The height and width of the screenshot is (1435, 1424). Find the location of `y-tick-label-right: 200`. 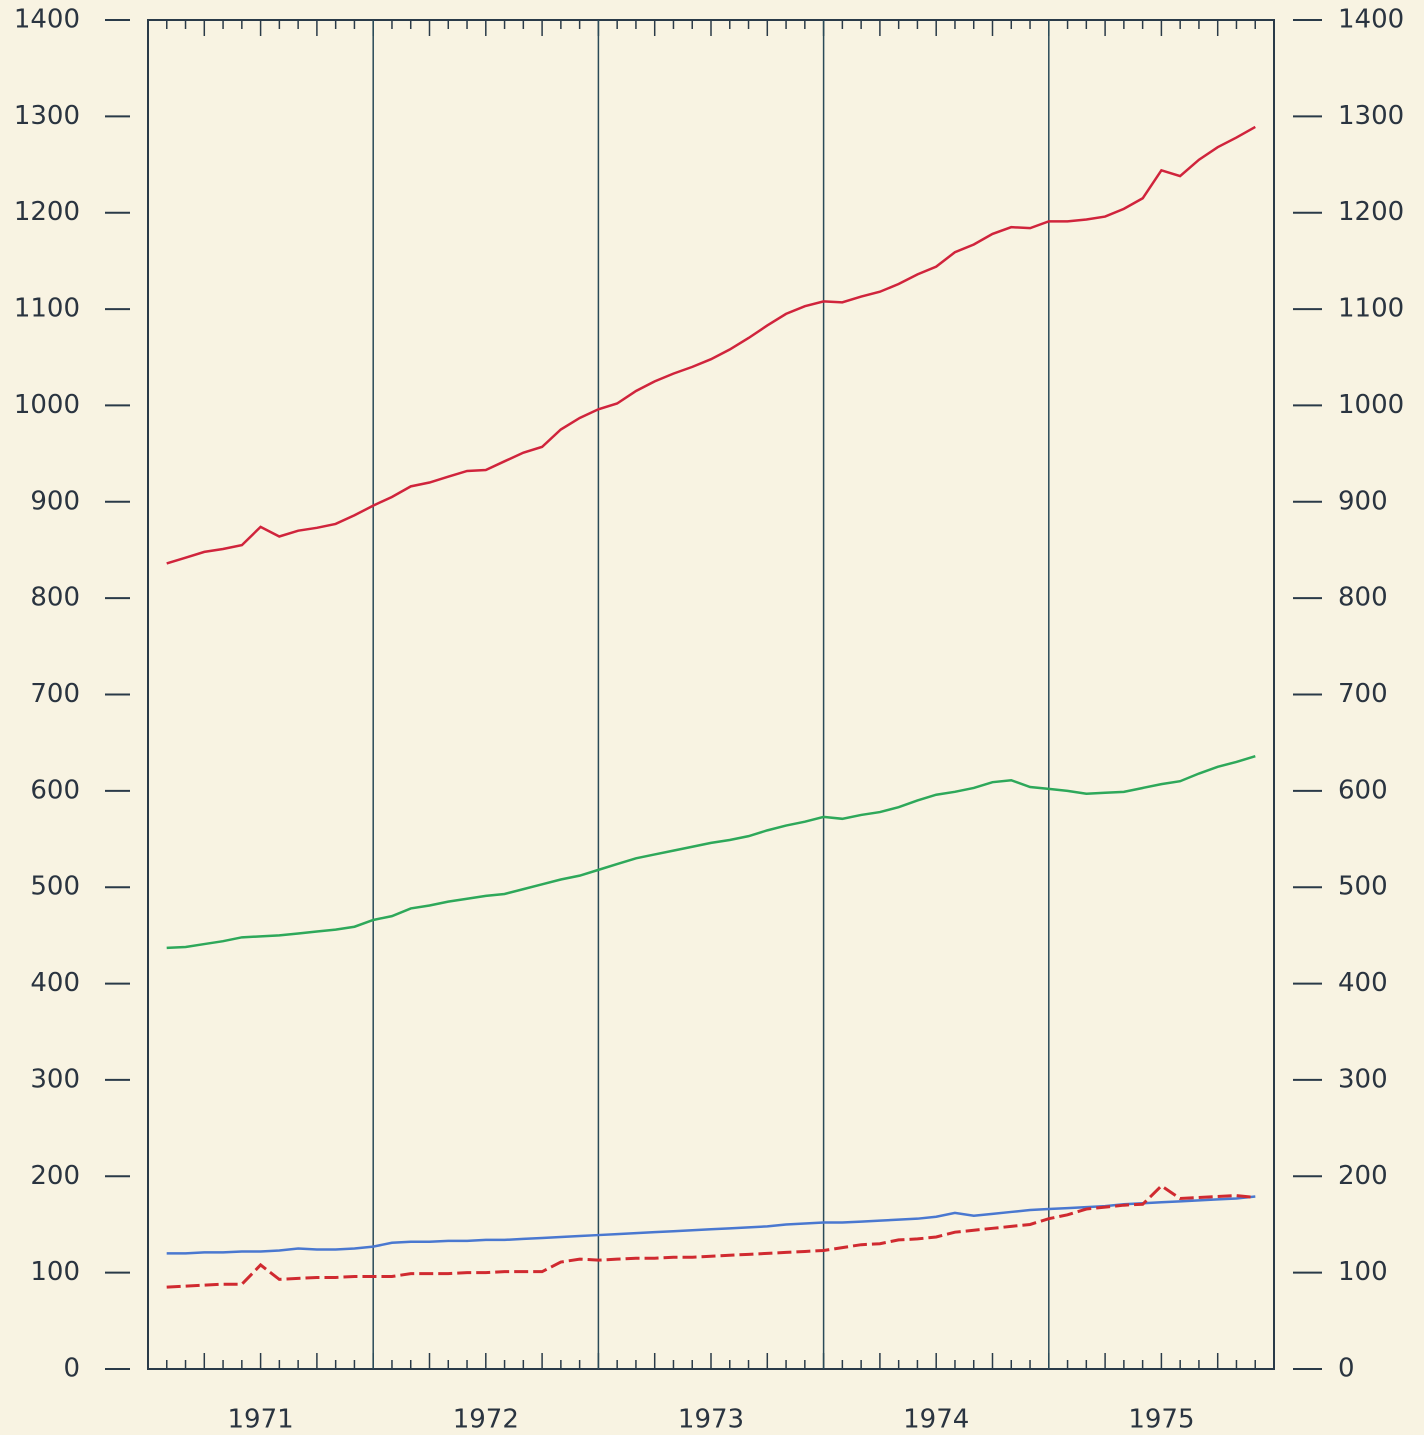

y-tick-label-right: 200 is located at coordinates (1363, 1176).